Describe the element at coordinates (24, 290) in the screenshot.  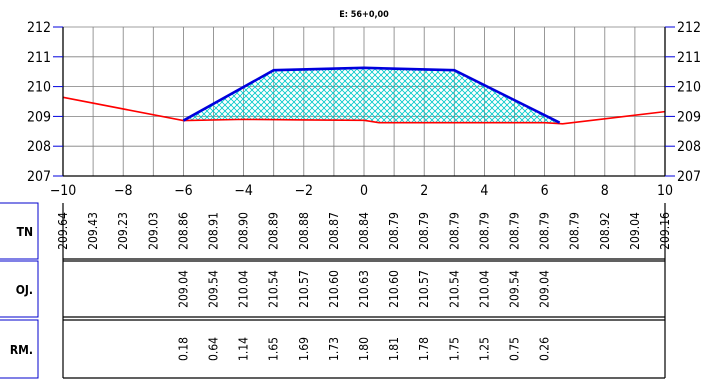
I see `row-label: OJ.` at that location.